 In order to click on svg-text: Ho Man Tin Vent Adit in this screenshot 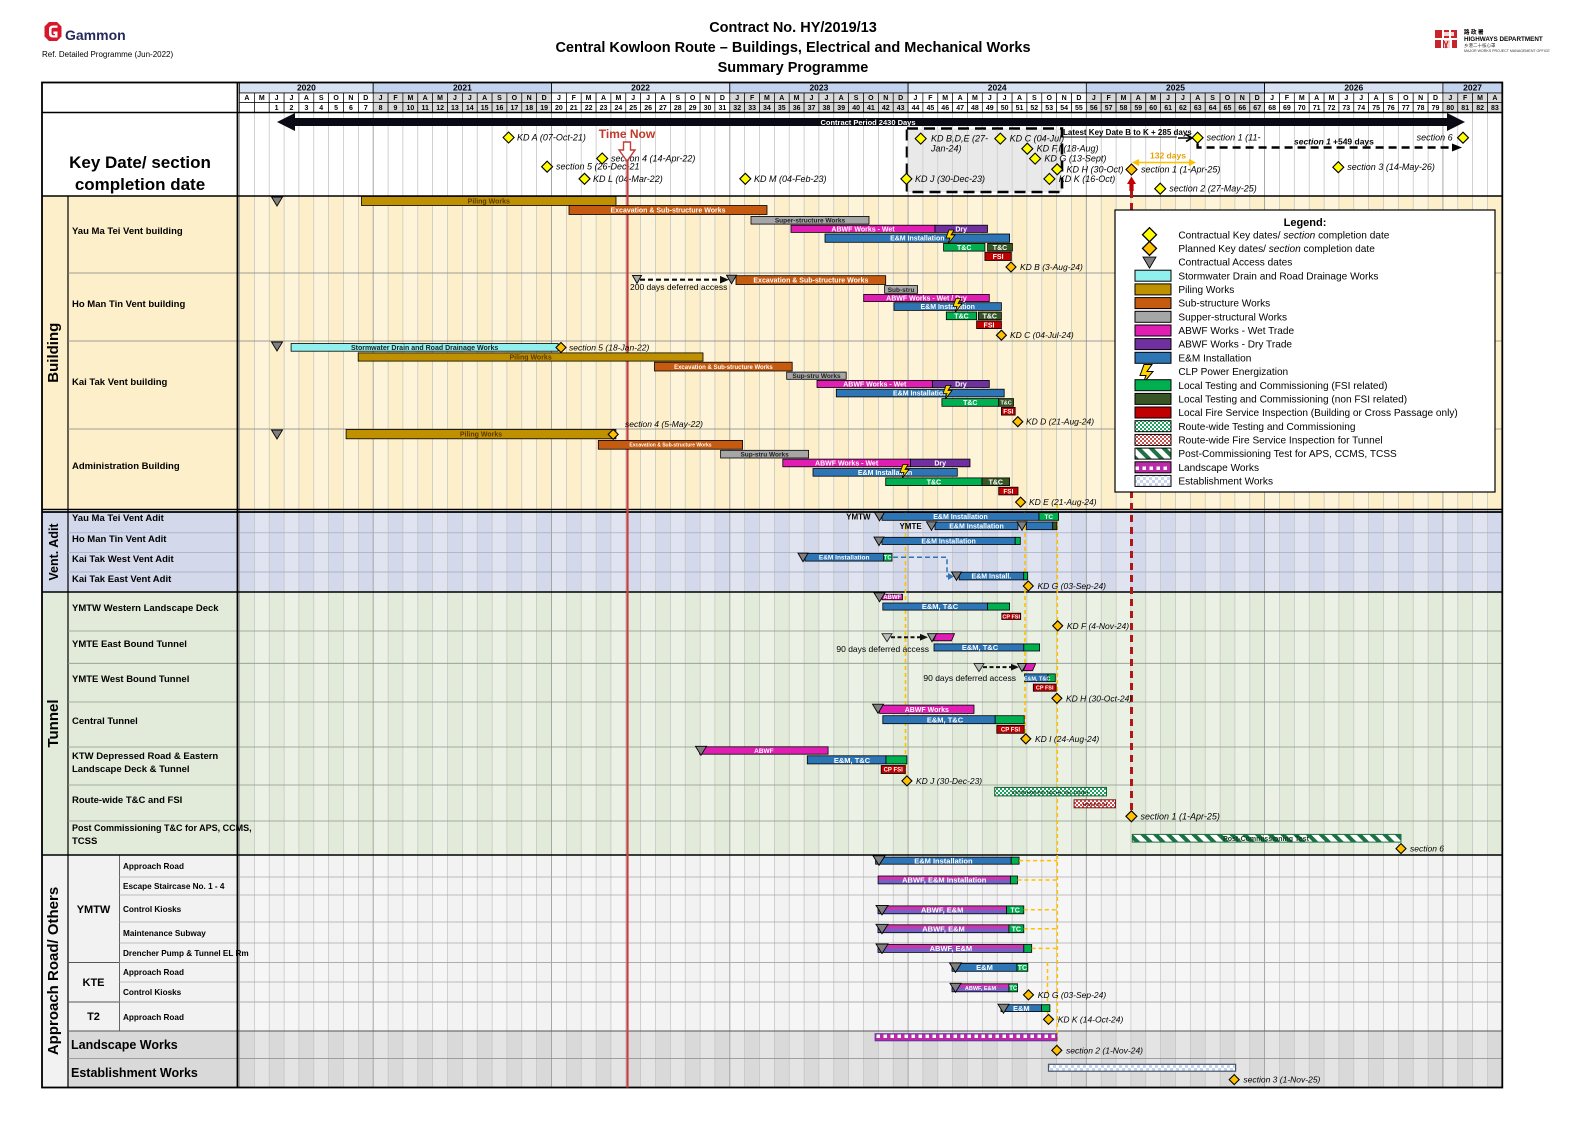, I will do `click(119, 539)`.